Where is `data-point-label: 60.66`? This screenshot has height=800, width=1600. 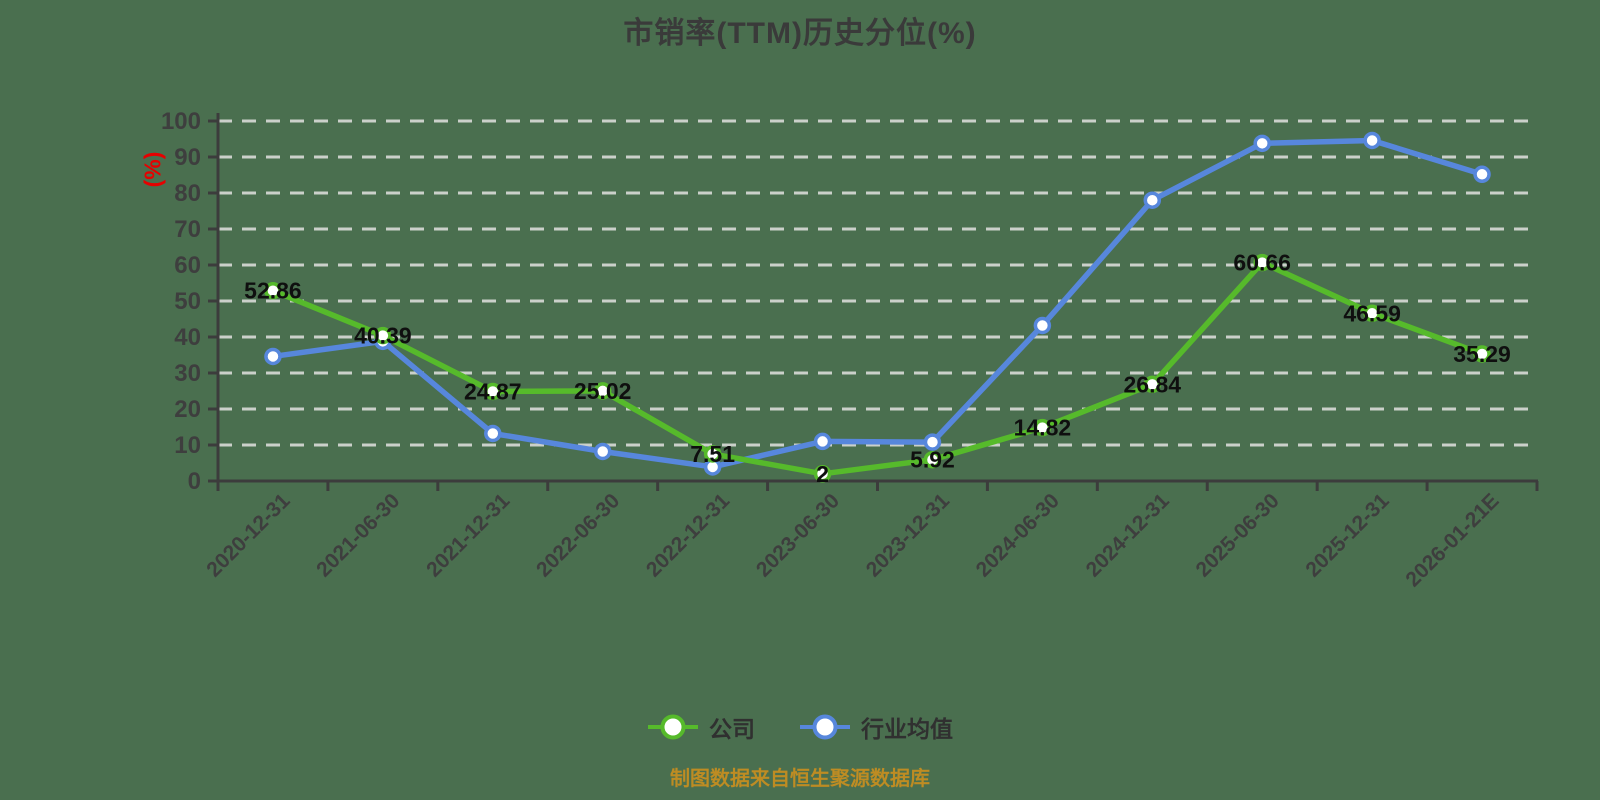
data-point-label: 60.66 is located at coordinates (1262, 263).